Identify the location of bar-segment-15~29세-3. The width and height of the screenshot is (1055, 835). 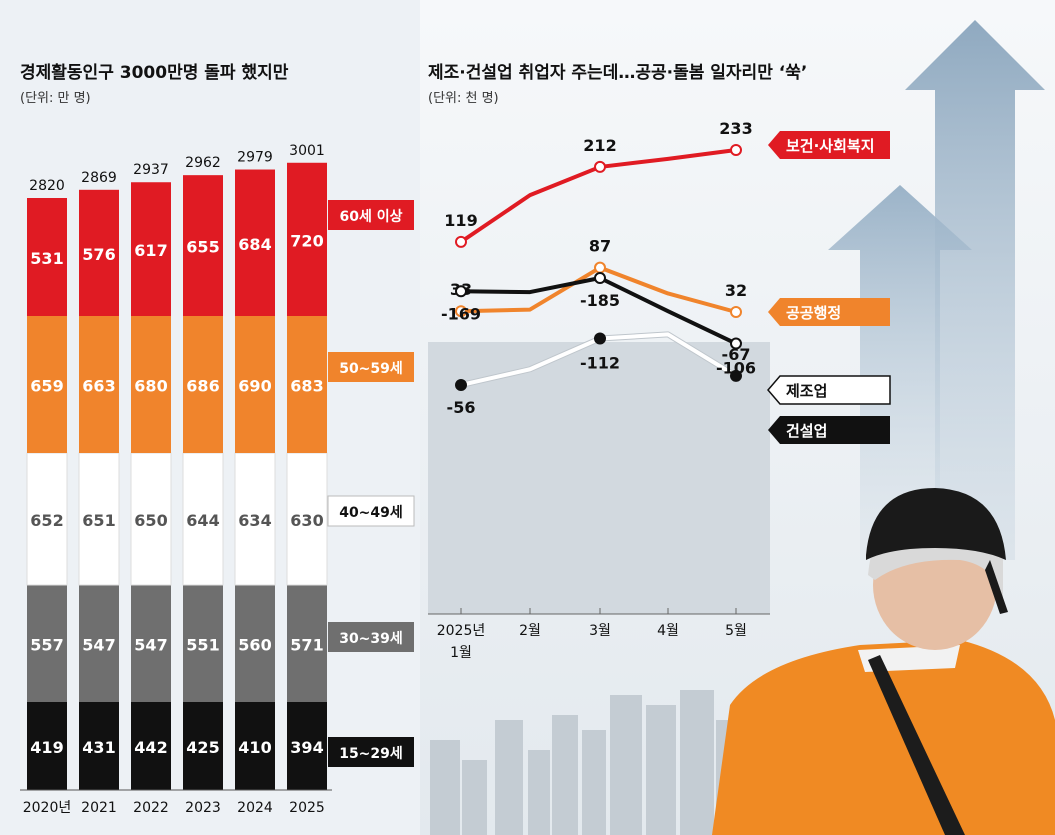
(203, 746).